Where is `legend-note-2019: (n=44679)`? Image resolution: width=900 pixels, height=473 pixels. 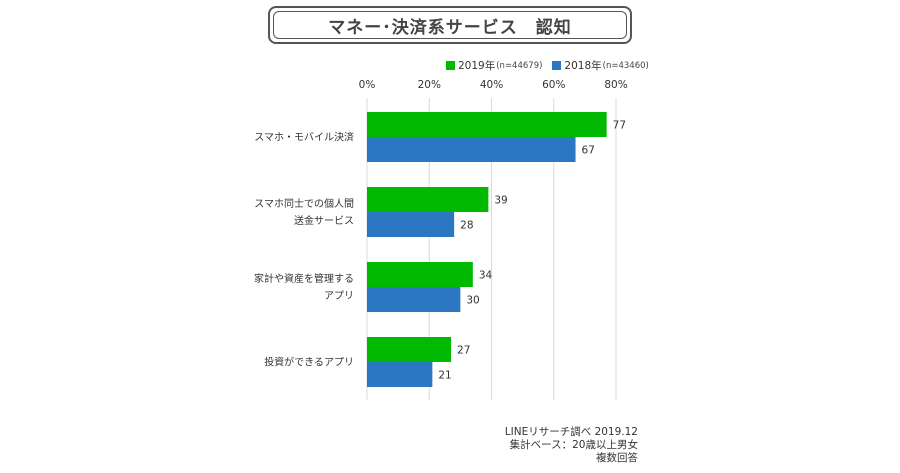
legend-note-2019: (n=44679) is located at coordinates (519, 65).